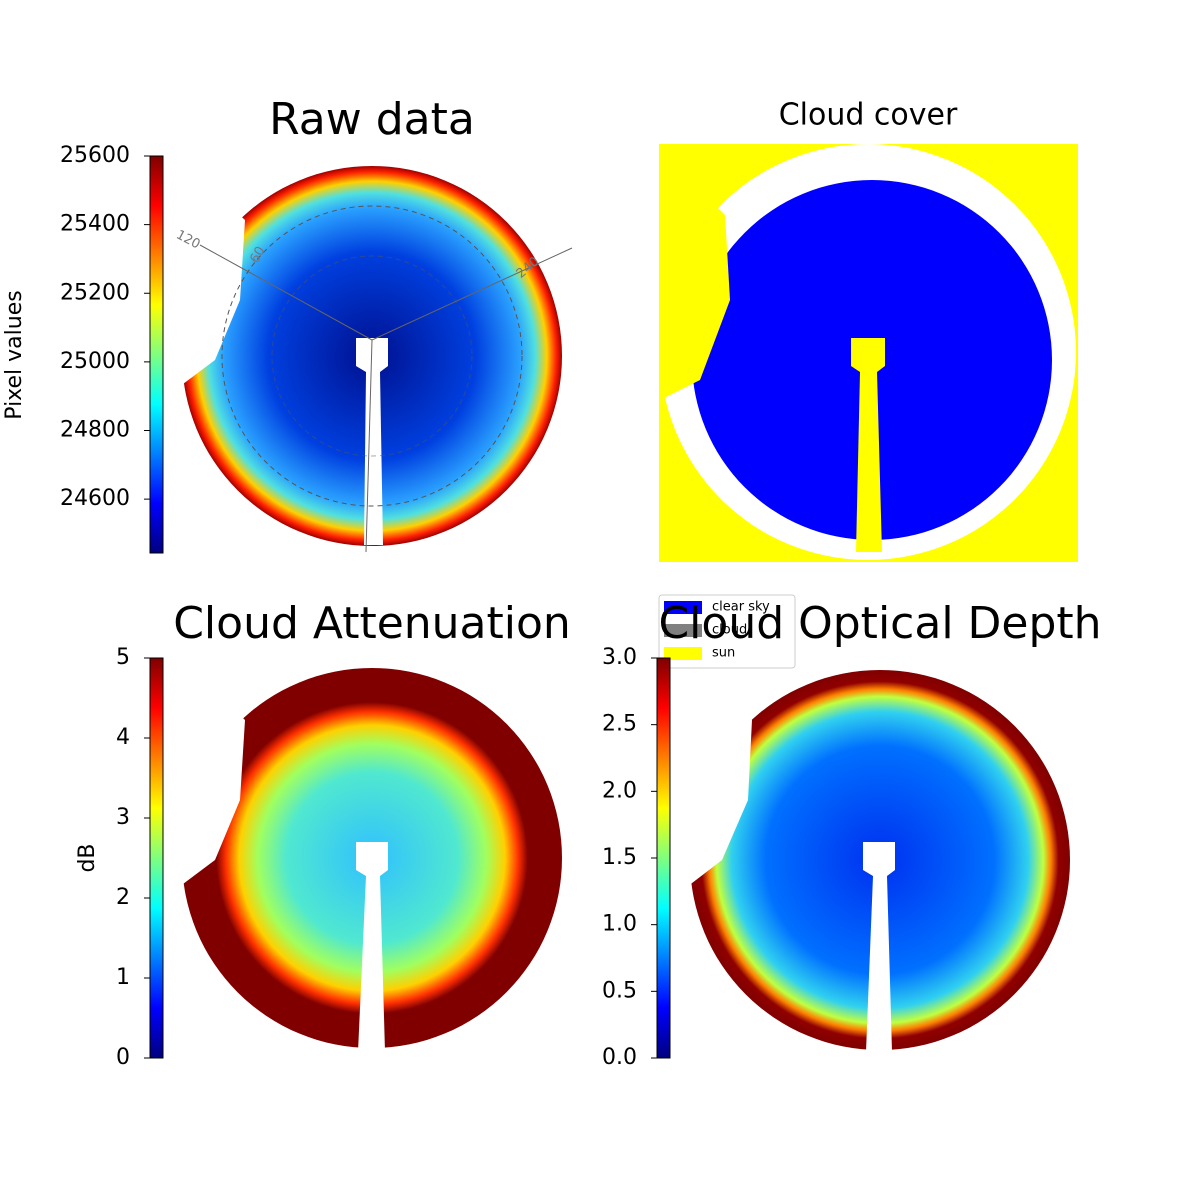 Image resolution: width=1200 pixels, height=1200 pixels. Describe the element at coordinates (95, 292) in the screenshot. I see `colorbar-tick-label: 25200` at that location.